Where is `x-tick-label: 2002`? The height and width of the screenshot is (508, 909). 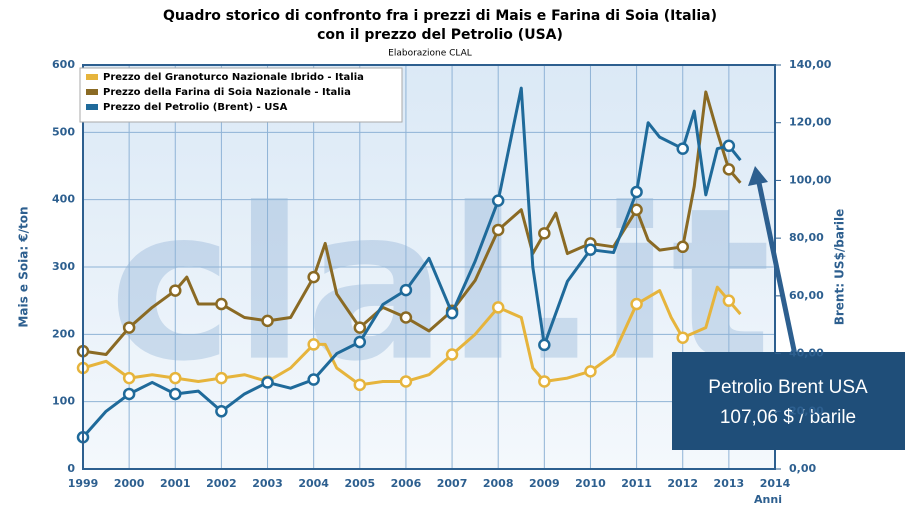 x-tick-label: 2002 is located at coordinates (221, 483).